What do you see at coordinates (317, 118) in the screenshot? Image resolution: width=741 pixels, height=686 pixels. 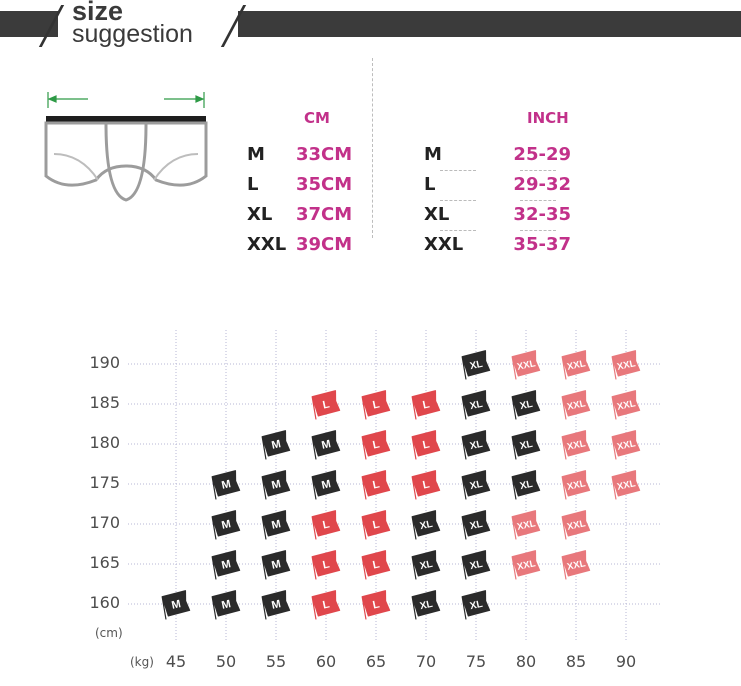 I see `cm-column-title: CM` at bounding box center [317, 118].